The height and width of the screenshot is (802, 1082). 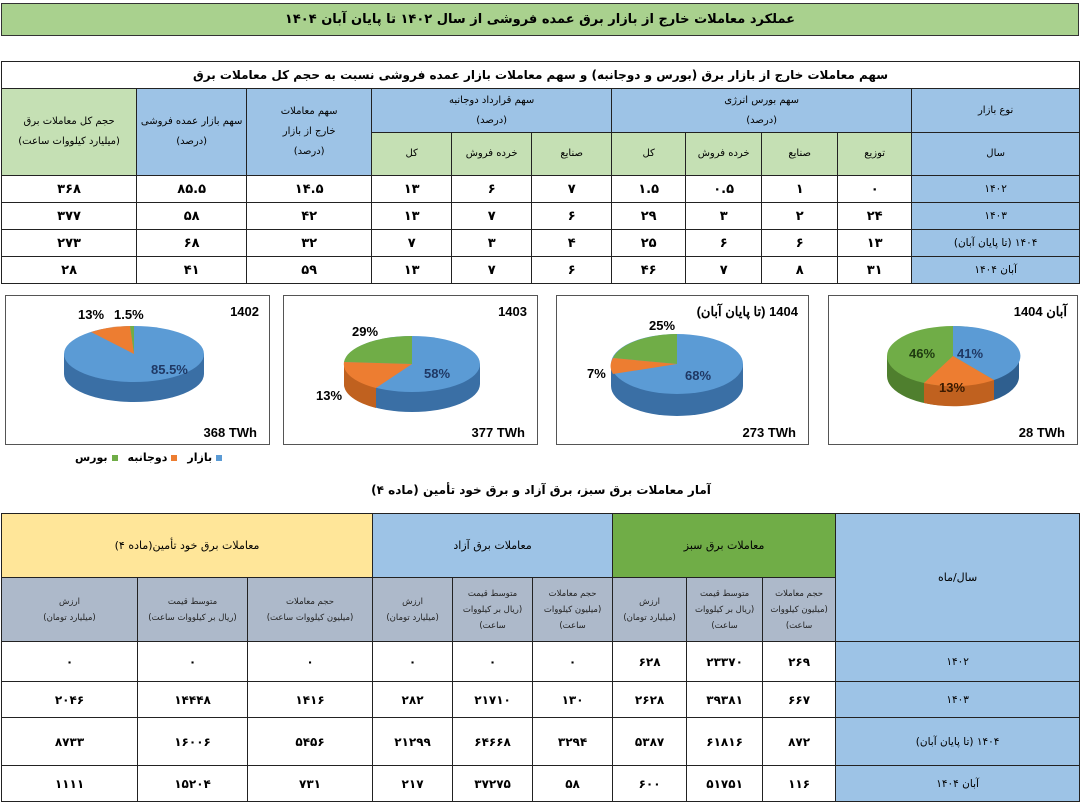 What do you see at coordinates (540, 189) in the screenshot?
I see `table-row: ۱۴۰۲ ۰ ۱ ۰.۵ ۱.۵ ۷ ۶ ۱۳ ۱۴.۵ ۸۵.۵ ۳۶۸` at bounding box center [540, 189].